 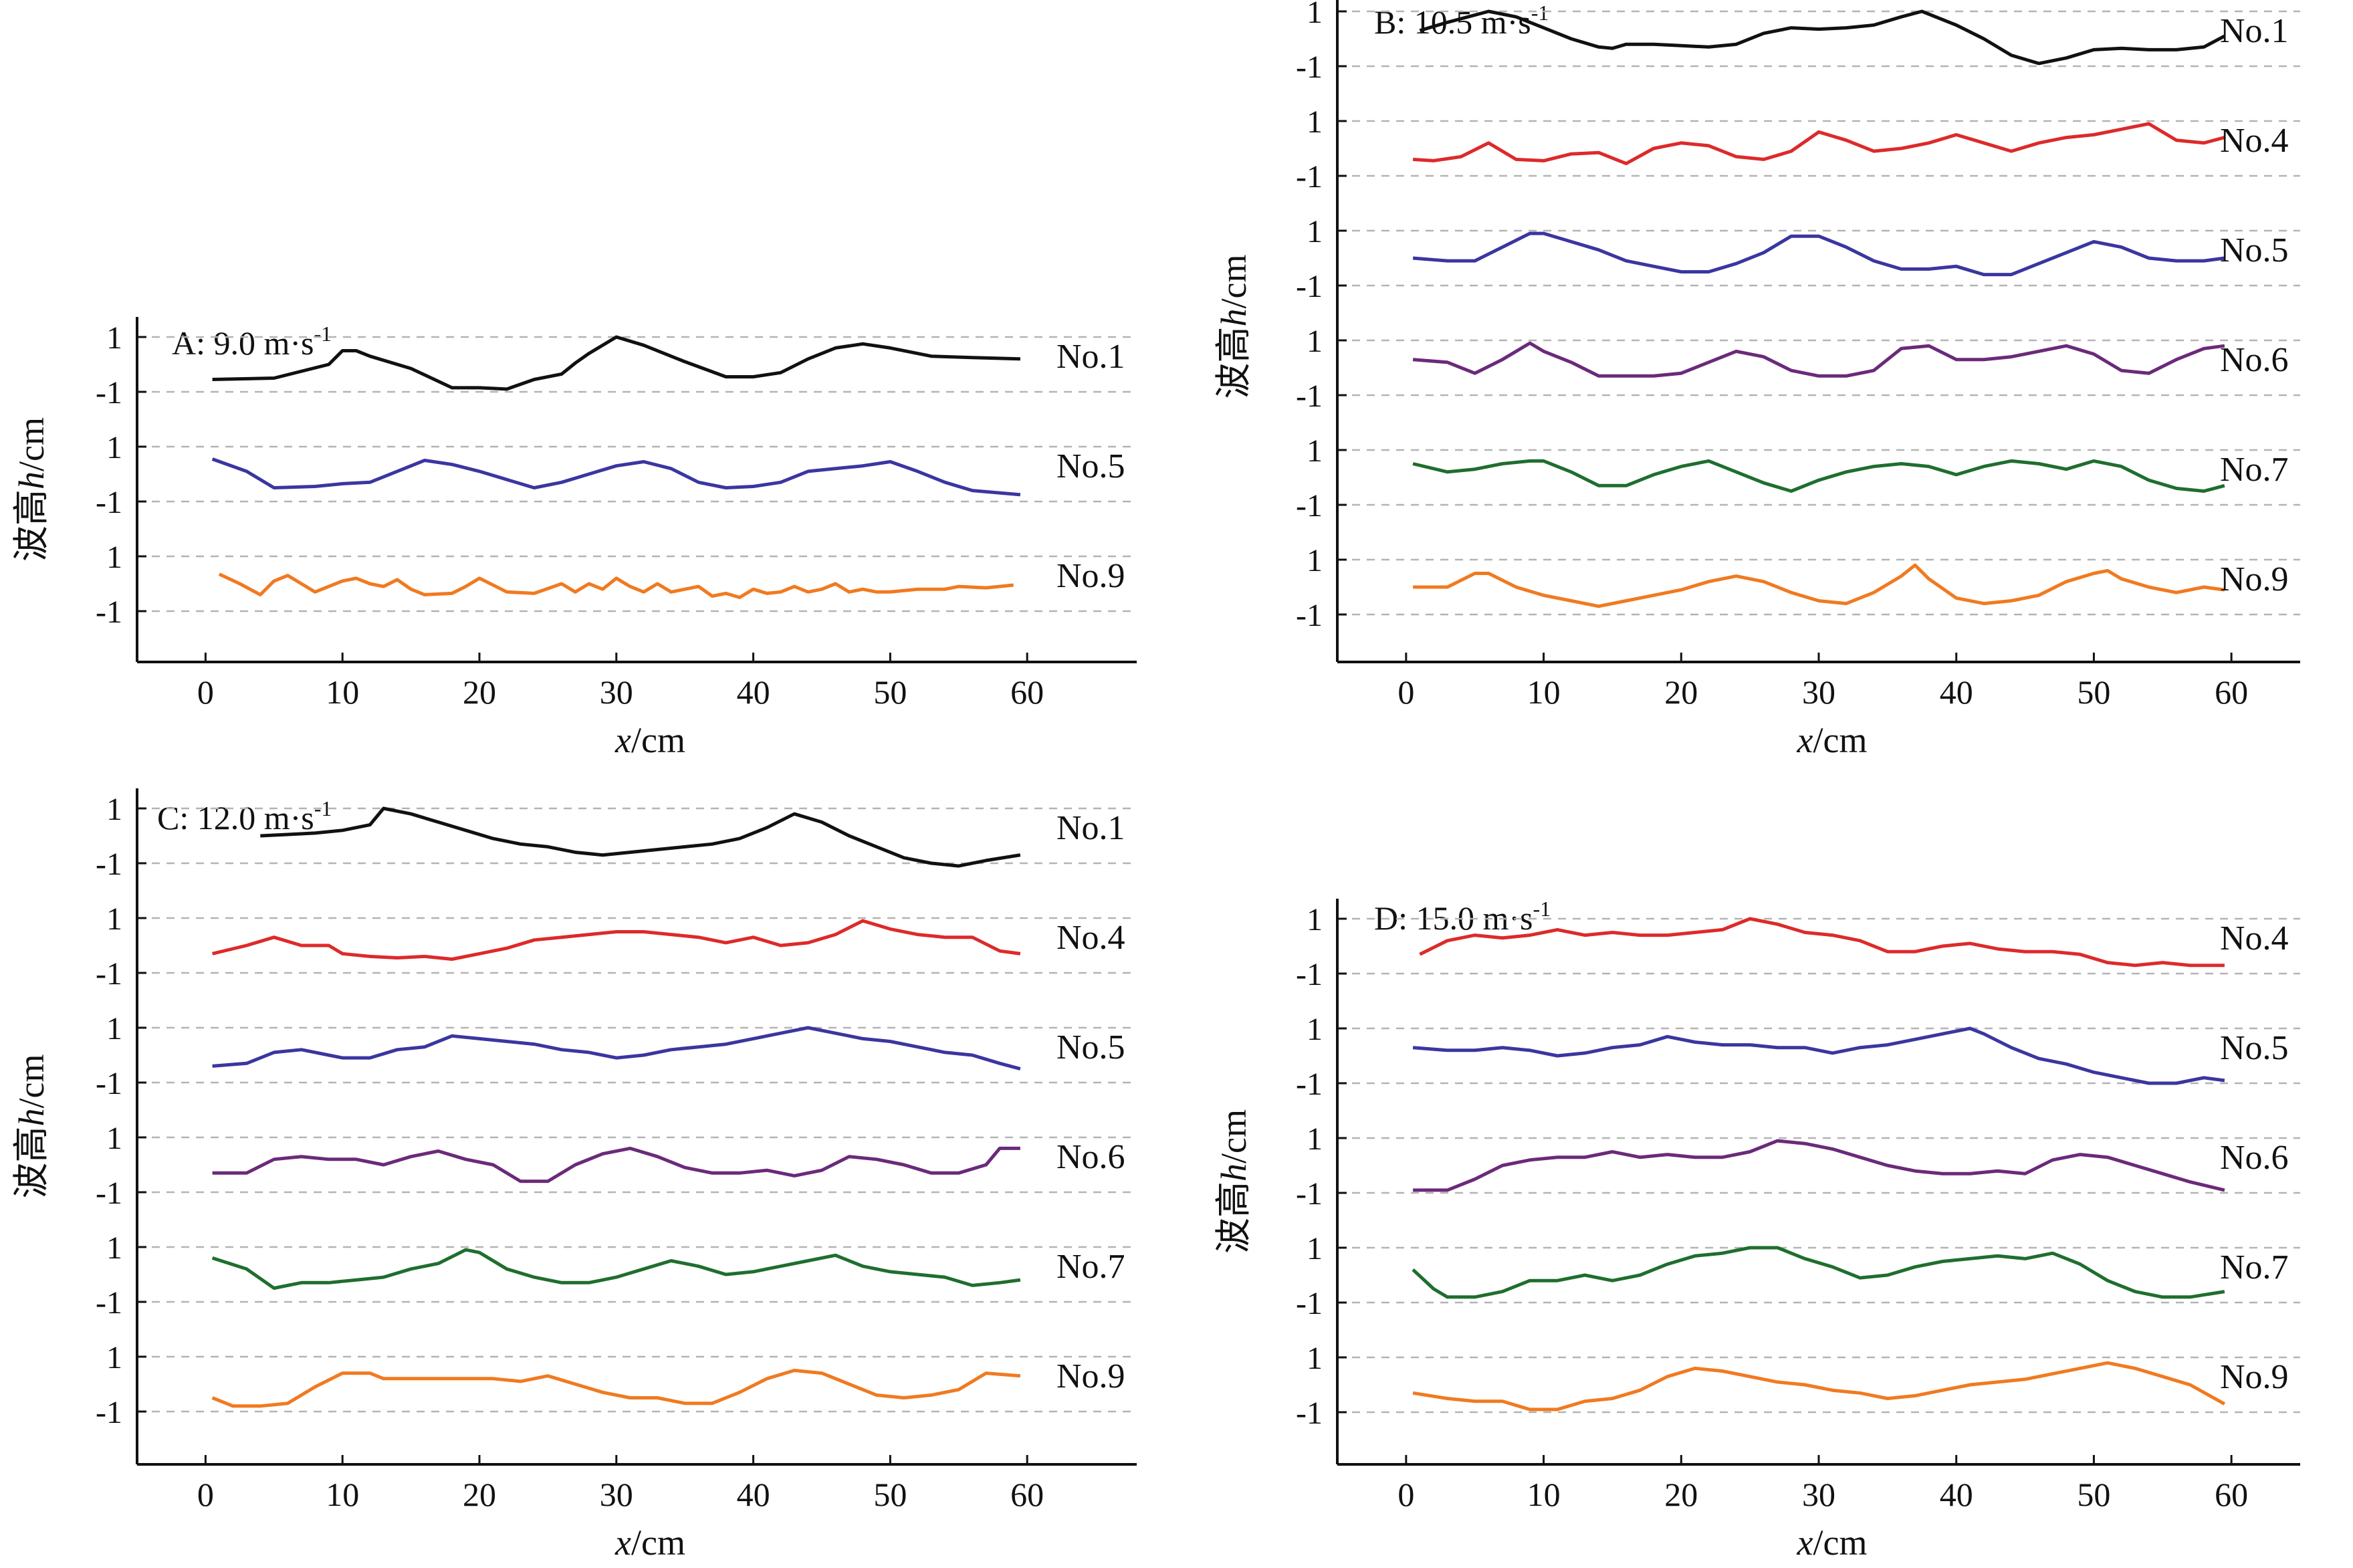 What do you see at coordinates (342, 1494) in the screenshot?
I see `x-tick-label: 10` at bounding box center [342, 1494].